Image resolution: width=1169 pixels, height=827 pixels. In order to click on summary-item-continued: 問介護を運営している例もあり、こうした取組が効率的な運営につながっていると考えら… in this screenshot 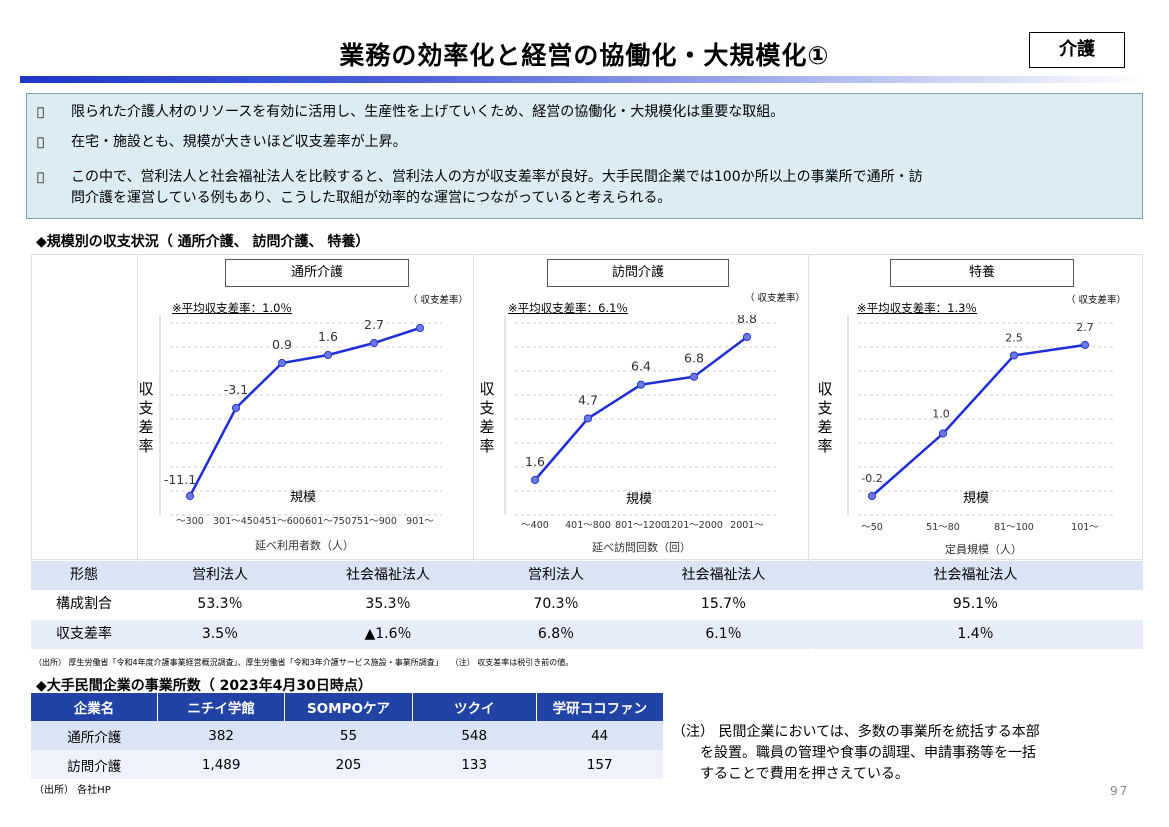, I will do `click(371, 198)`.